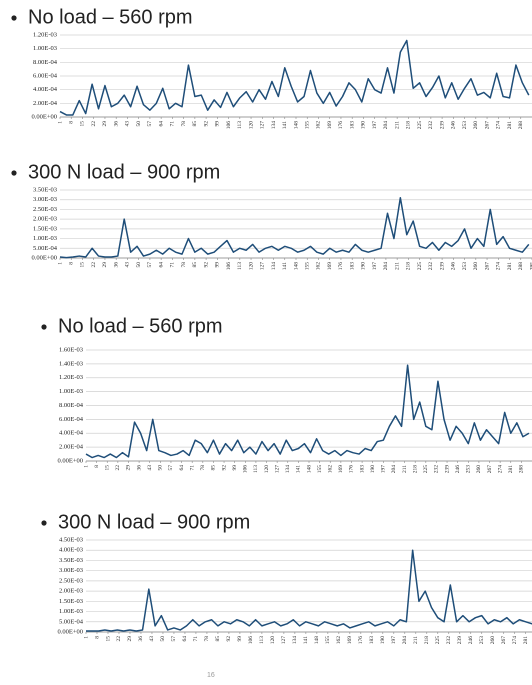 This screenshot has width=532, height=685. What do you see at coordinates (331, 469) in the screenshot?
I see `x-tick-label: 162` at bounding box center [331, 469].